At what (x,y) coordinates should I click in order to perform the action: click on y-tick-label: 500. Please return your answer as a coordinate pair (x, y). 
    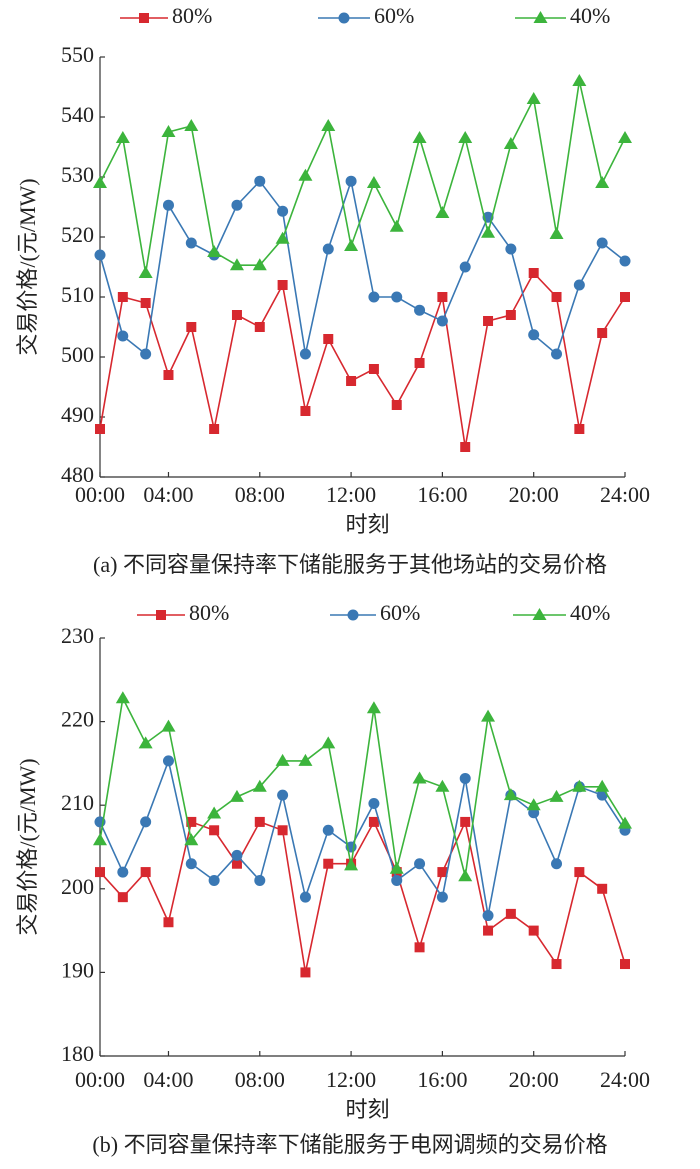
    Looking at the image, I should click on (77, 354).